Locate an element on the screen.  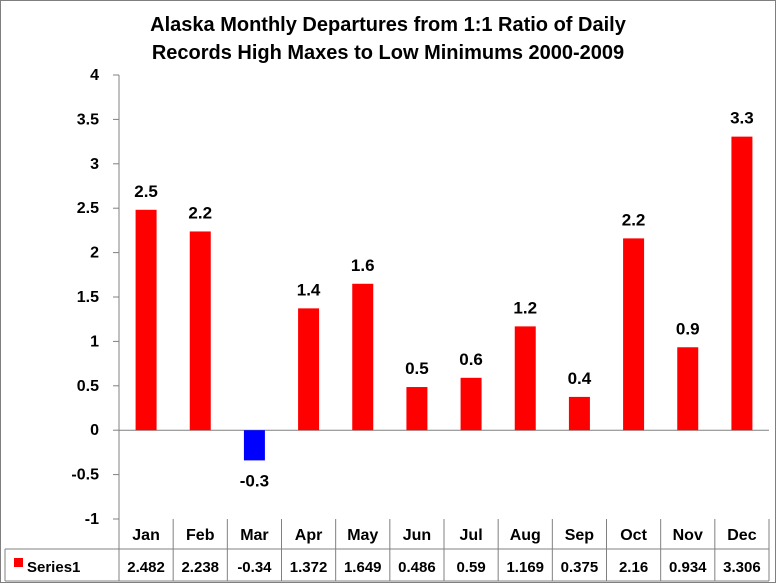
category-label-feb: Feb is located at coordinates (200, 535).